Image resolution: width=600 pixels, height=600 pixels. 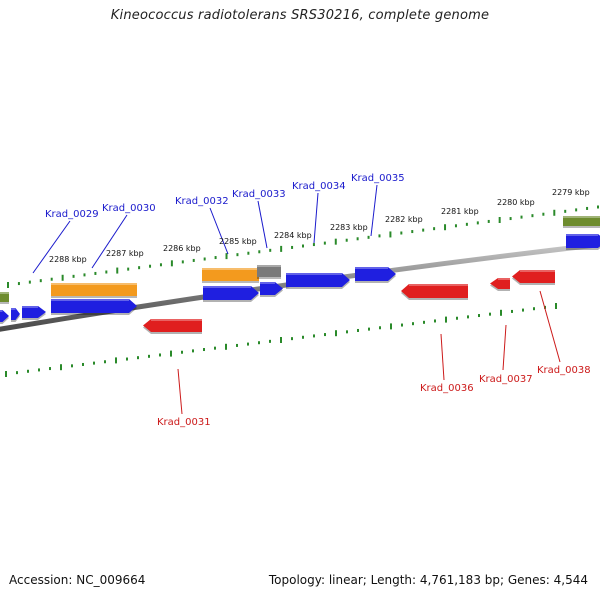 I want to click on gene-label-reverse: Krad_0036, so click(x=447, y=388).